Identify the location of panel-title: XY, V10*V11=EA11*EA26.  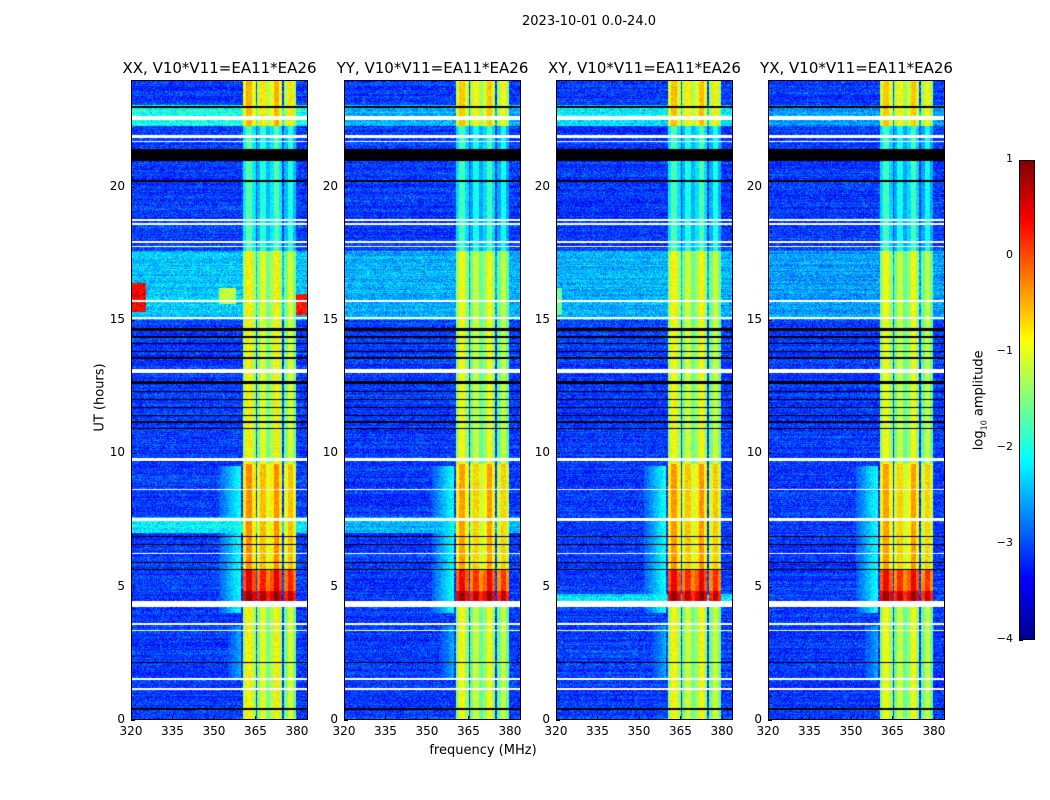
(644, 68).